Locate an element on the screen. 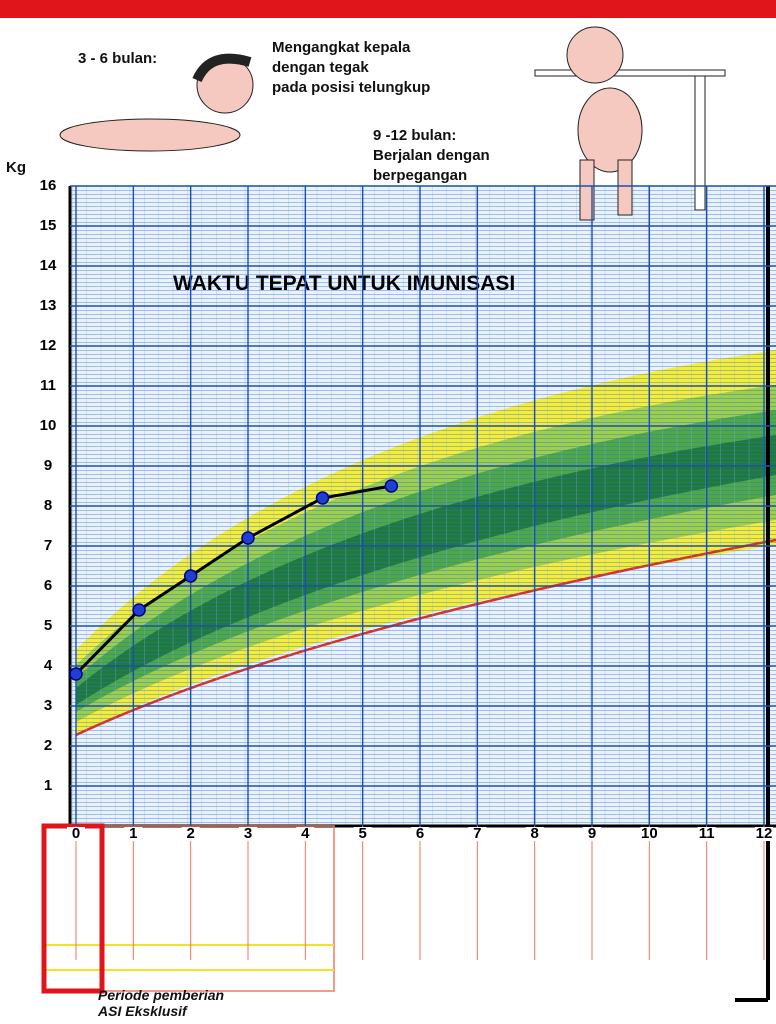 The image size is (776, 1024). y-tick-label: 9 is located at coordinates (48, 465).